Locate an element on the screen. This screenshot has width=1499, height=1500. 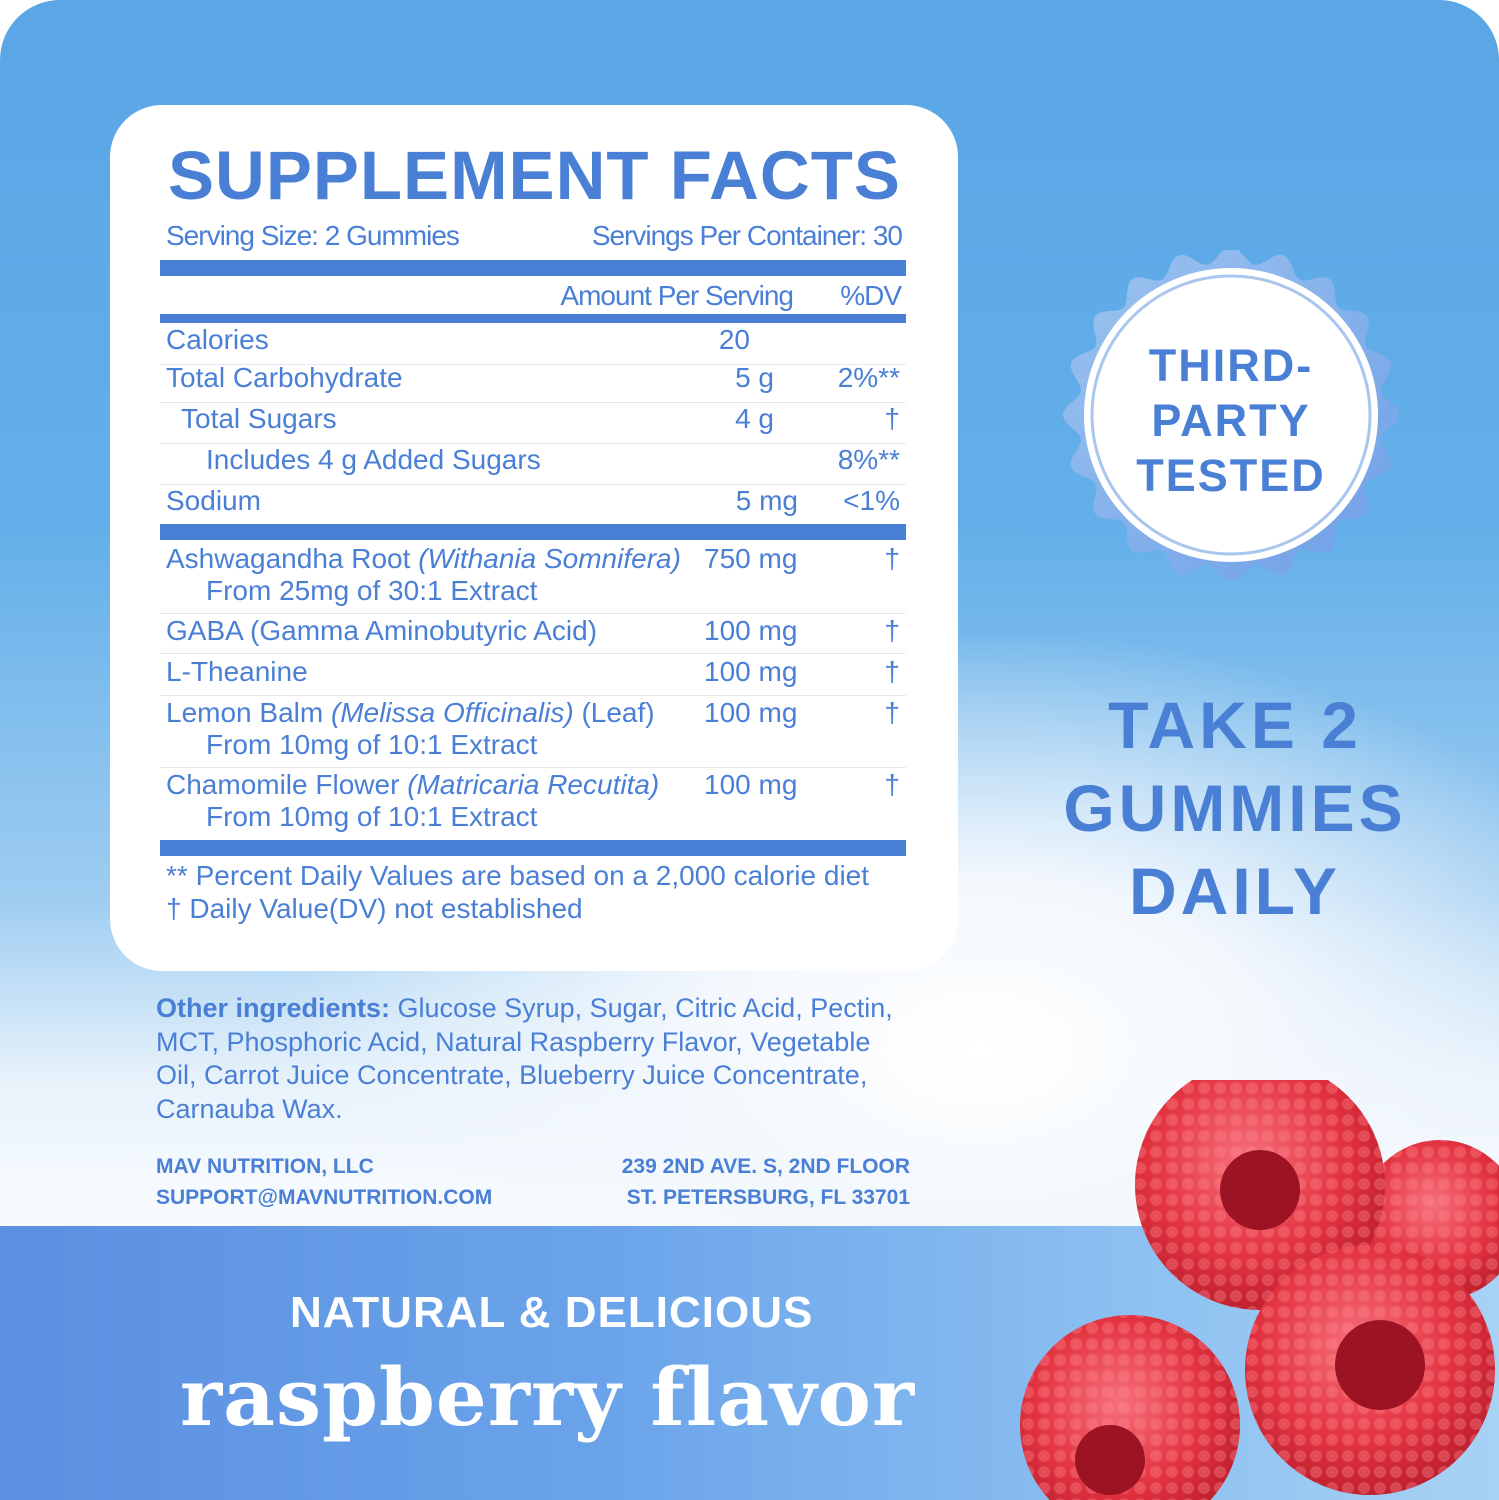
nutrient-dv: † is located at coordinates (892, 418).